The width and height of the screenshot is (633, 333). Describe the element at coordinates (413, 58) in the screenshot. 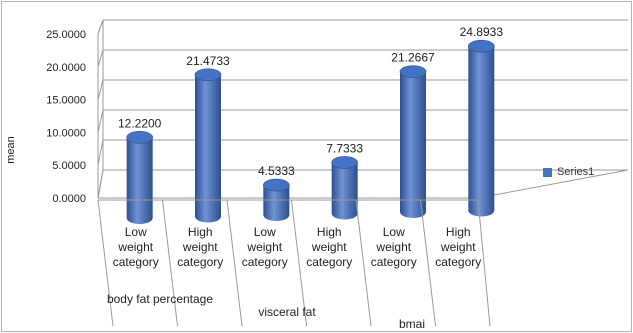

I see `data-label: 21.2667` at that location.